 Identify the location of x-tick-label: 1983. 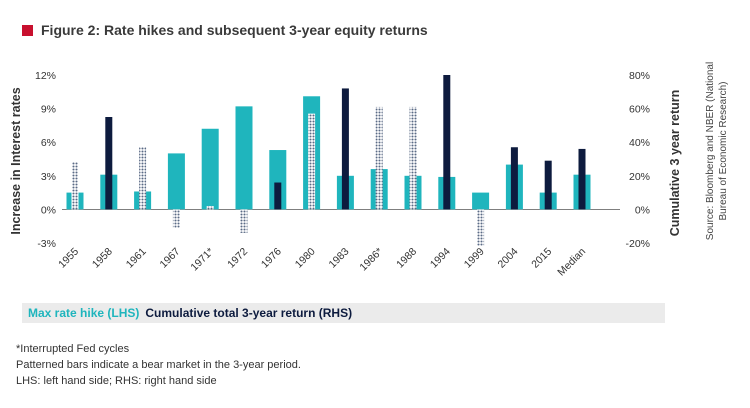
(339, 258).